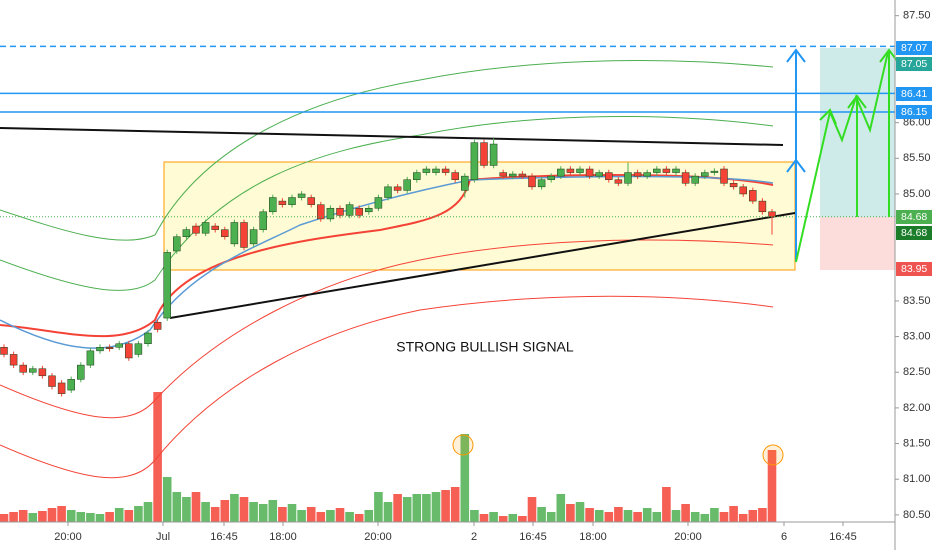 The image size is (932, 550). Describe the element at coordinates (917, 515) in the screenshot. I see `y-tick-label: 80.50` at that location.